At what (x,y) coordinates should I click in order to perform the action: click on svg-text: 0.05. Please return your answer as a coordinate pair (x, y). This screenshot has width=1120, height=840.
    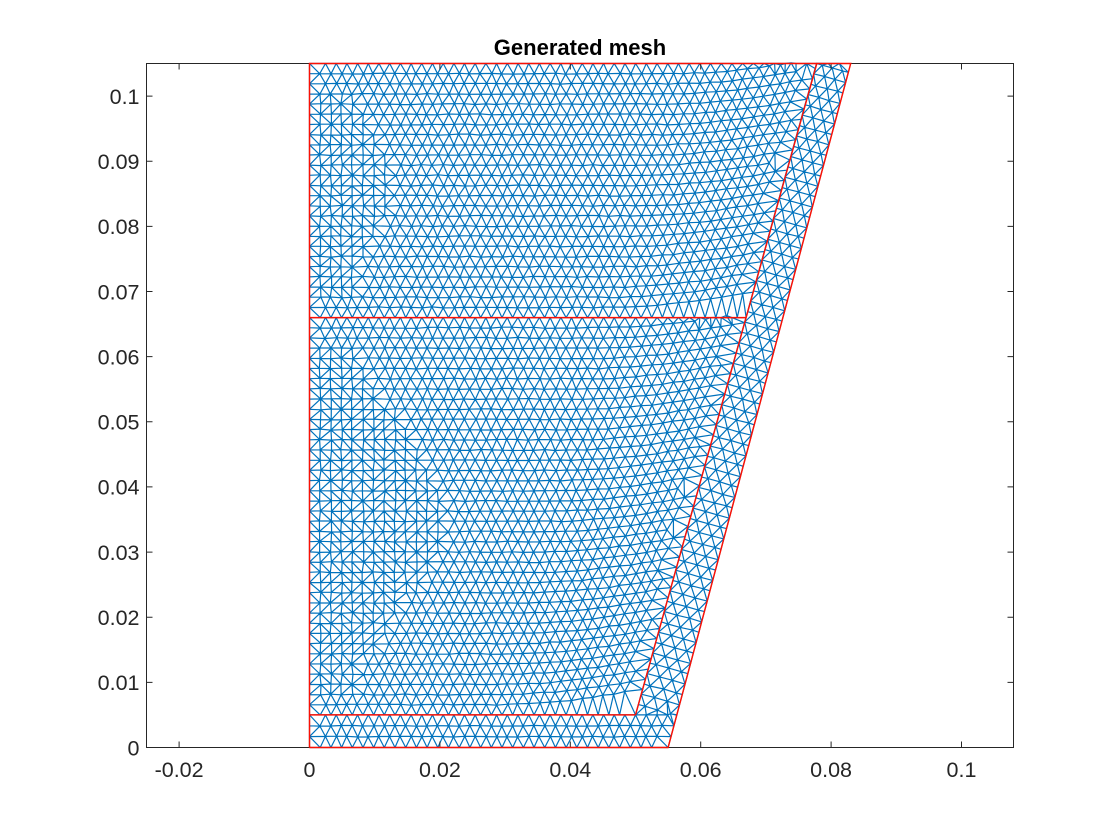
    Looking at the image, I should click on (119, 423).